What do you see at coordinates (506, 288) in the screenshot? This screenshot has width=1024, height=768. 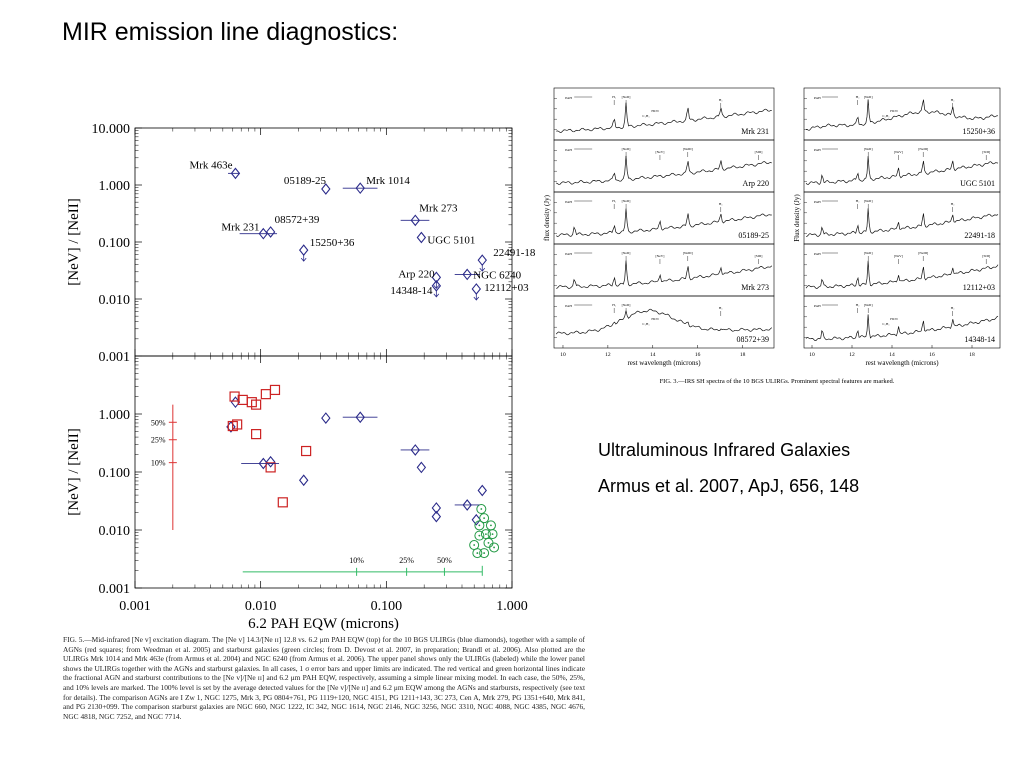 I see `point-label: 12112+03` at bounding box center [506, 288].